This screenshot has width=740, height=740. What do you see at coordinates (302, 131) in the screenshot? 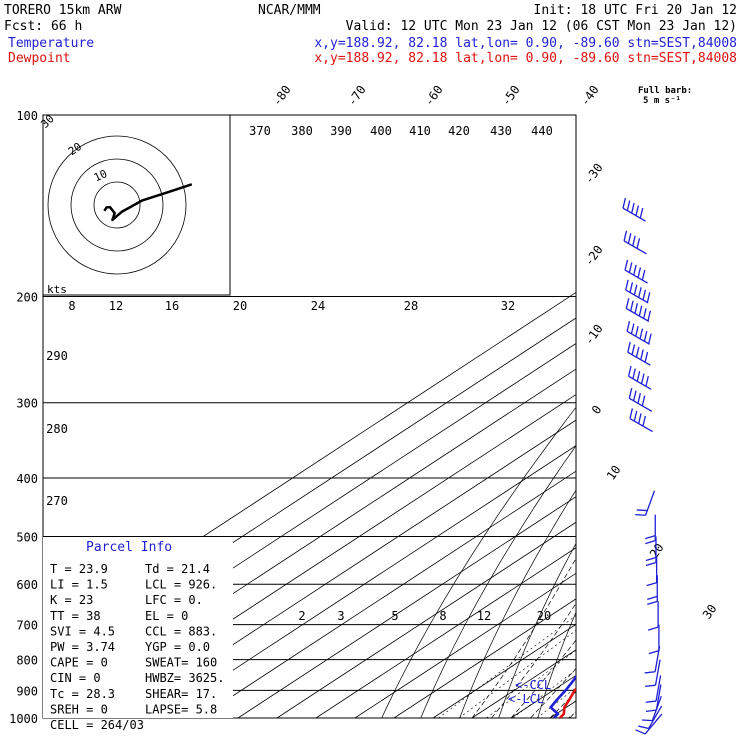
I see `theta-label: 380` at bounding box center [302, 131].